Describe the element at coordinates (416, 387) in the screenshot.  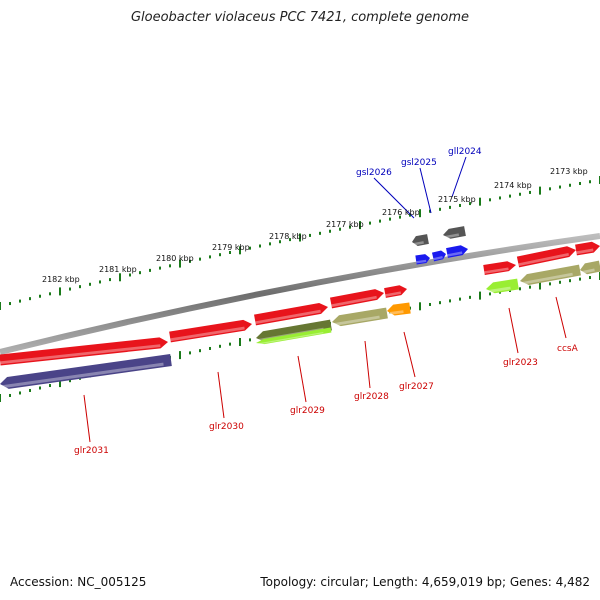
I see `gene-label-glr2027: glr2027` at that location.